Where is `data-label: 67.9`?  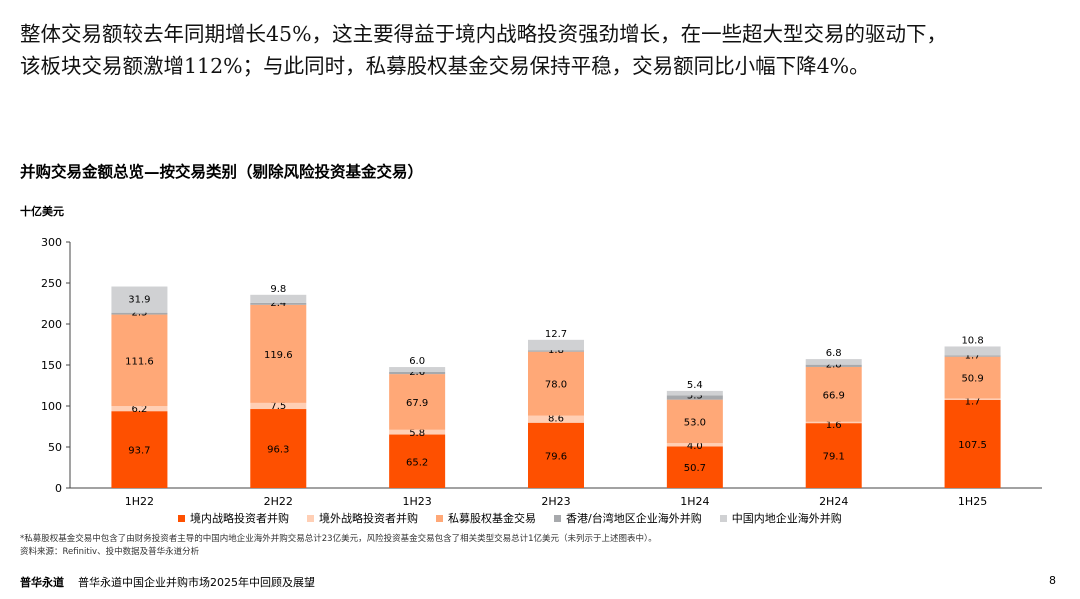 data-label: 67.9 is located at coordinates (417, 403).